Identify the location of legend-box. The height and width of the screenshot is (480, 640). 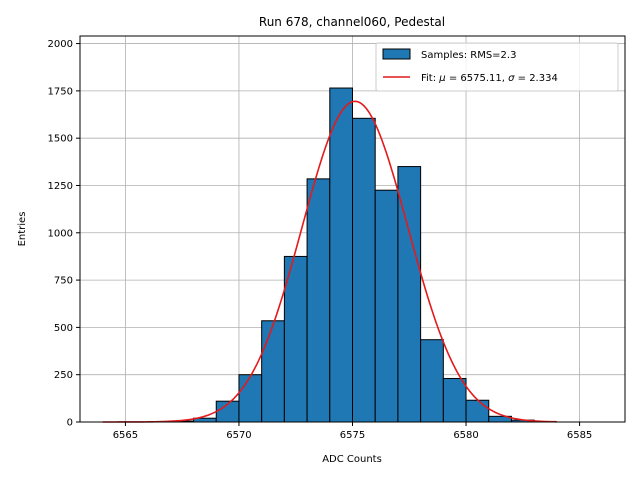
(497, 67).